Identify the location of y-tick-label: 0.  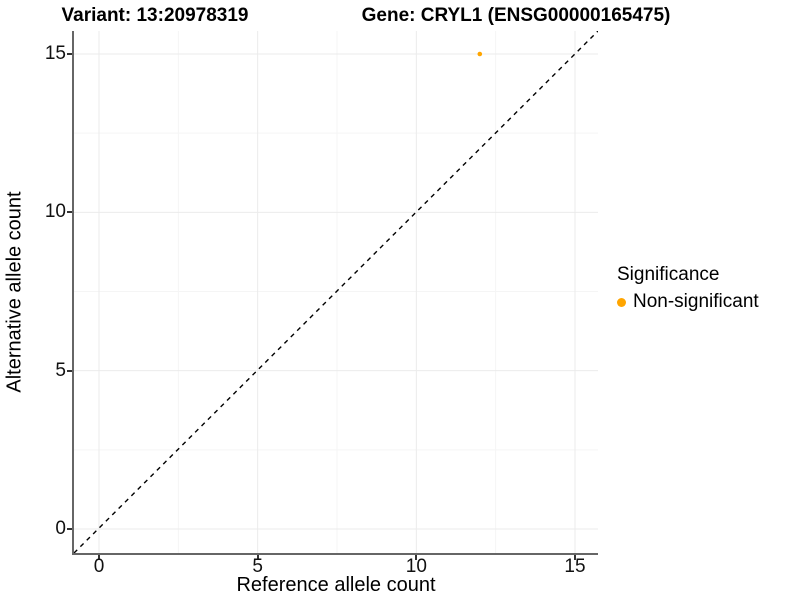
(60, 528).